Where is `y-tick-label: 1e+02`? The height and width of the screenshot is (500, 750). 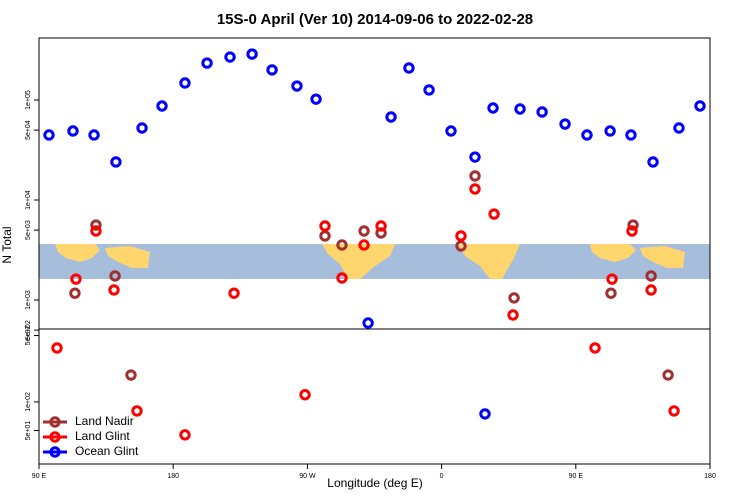
y-tick-label: 1e+02 is located at coordinates (28, 402).